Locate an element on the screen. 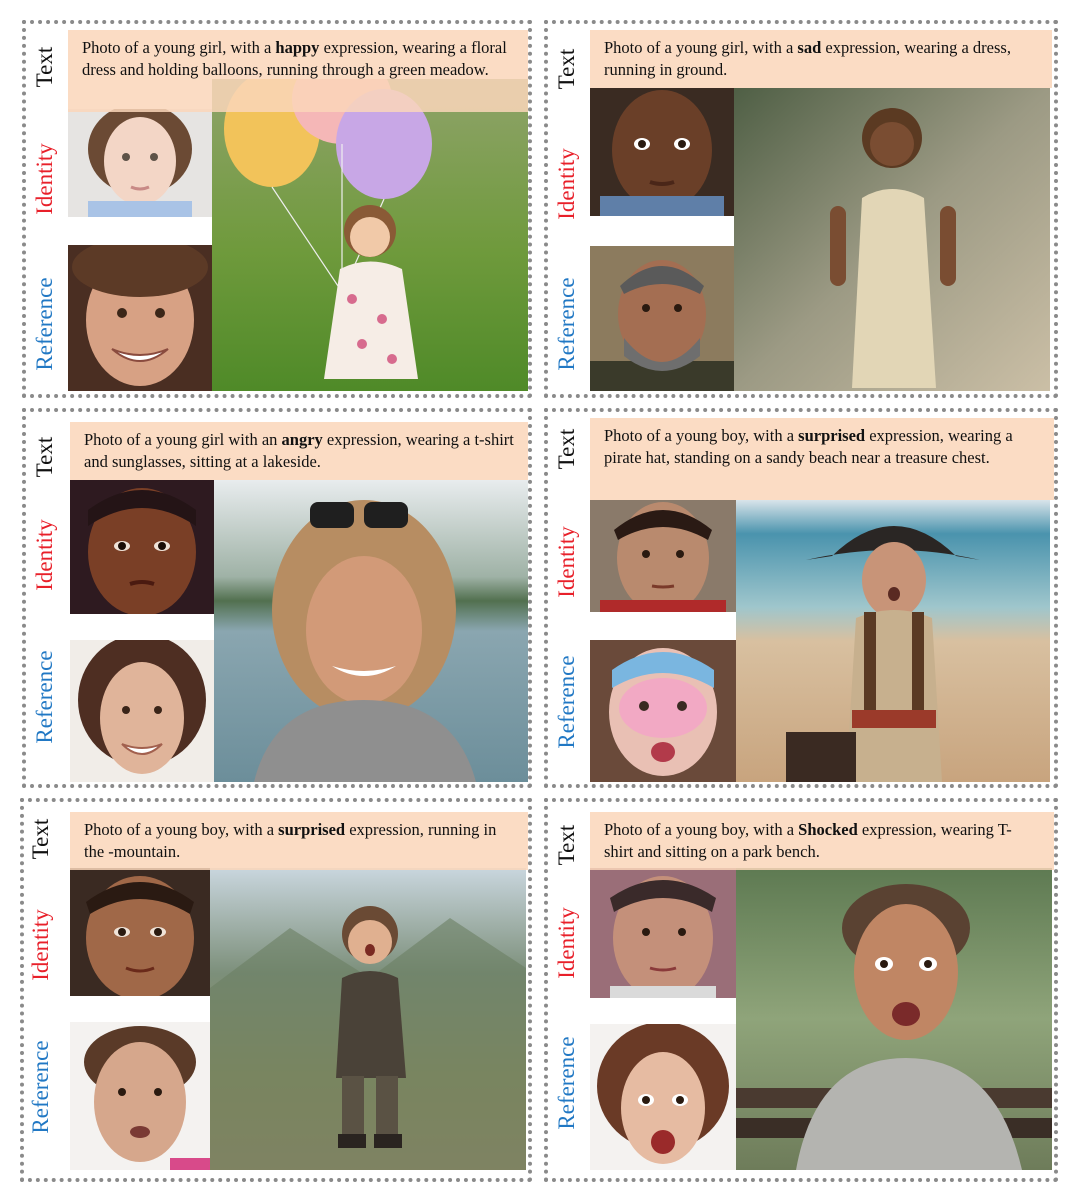 Image resolution: width=1080 pixels, height=1195 pixels. boy-pirate-hat-beach-photo is located at coordinates (893, 641).